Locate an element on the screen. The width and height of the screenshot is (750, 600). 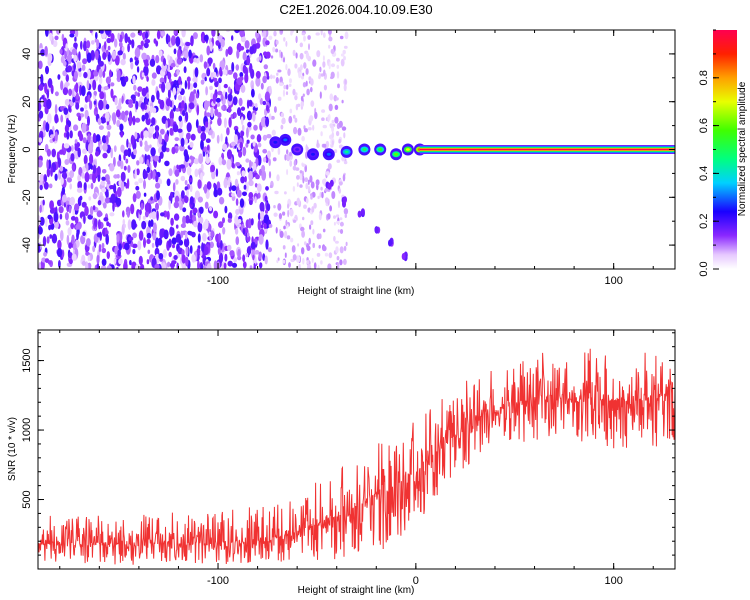
tail-blob is located at coordinates (403, 256).